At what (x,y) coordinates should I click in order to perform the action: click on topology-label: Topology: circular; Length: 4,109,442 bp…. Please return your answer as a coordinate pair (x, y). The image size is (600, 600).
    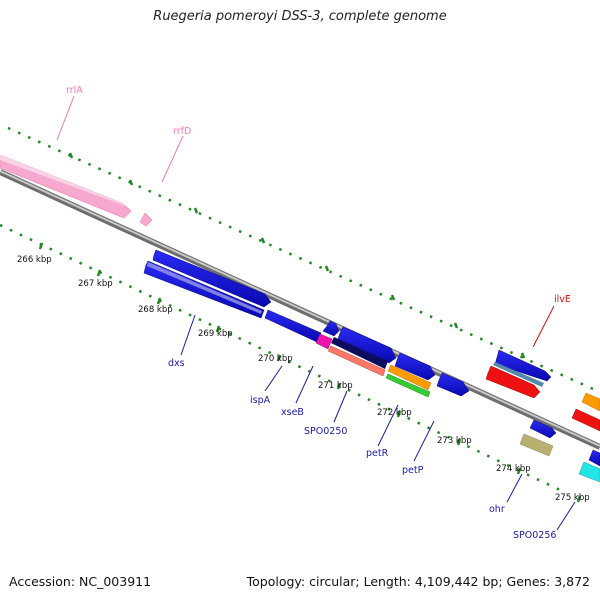
    Looking at the image, I should click on (418, 581).